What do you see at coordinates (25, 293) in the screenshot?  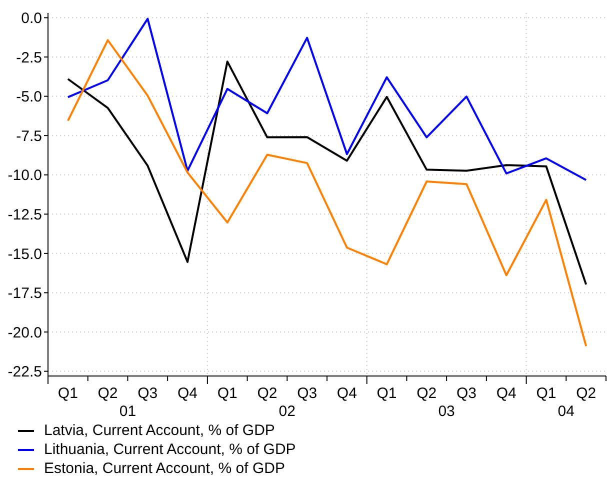 I see `y-tick-label: -17.5` at bounding box center [25, 293].